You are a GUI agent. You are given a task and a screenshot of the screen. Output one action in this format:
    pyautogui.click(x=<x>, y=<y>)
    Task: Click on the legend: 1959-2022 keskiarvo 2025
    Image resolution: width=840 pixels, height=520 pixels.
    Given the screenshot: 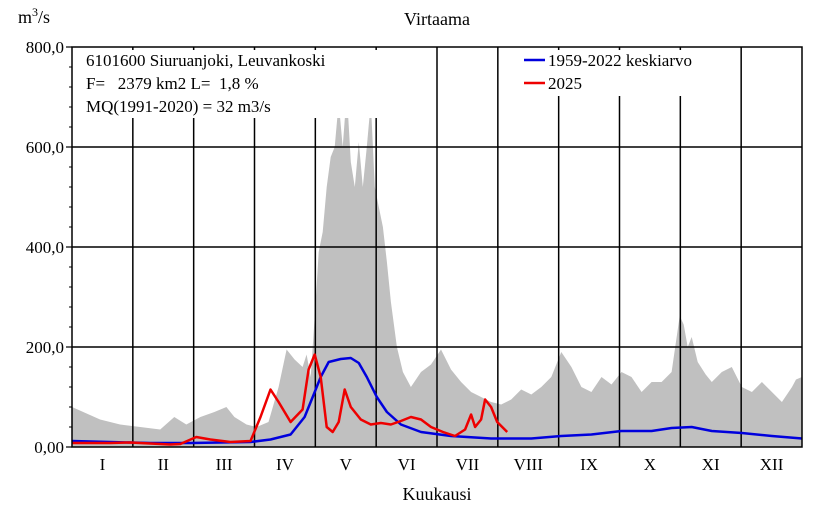 What is the action you would take?
    pyautogui.click(x=629, y=73)
    